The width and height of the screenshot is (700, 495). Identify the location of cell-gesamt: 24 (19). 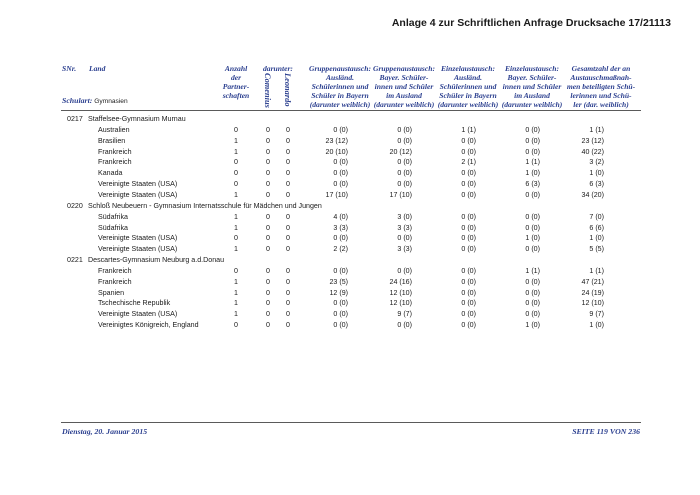
(592, 292).